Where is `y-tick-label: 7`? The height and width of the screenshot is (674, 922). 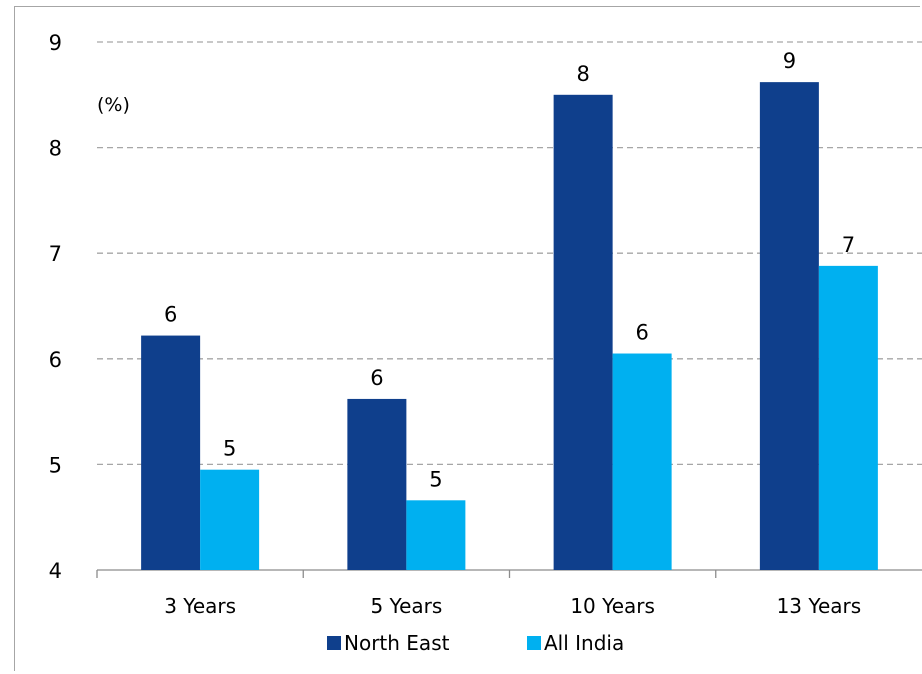 y-tick-label: 7 is located at coordinates (55, 254).